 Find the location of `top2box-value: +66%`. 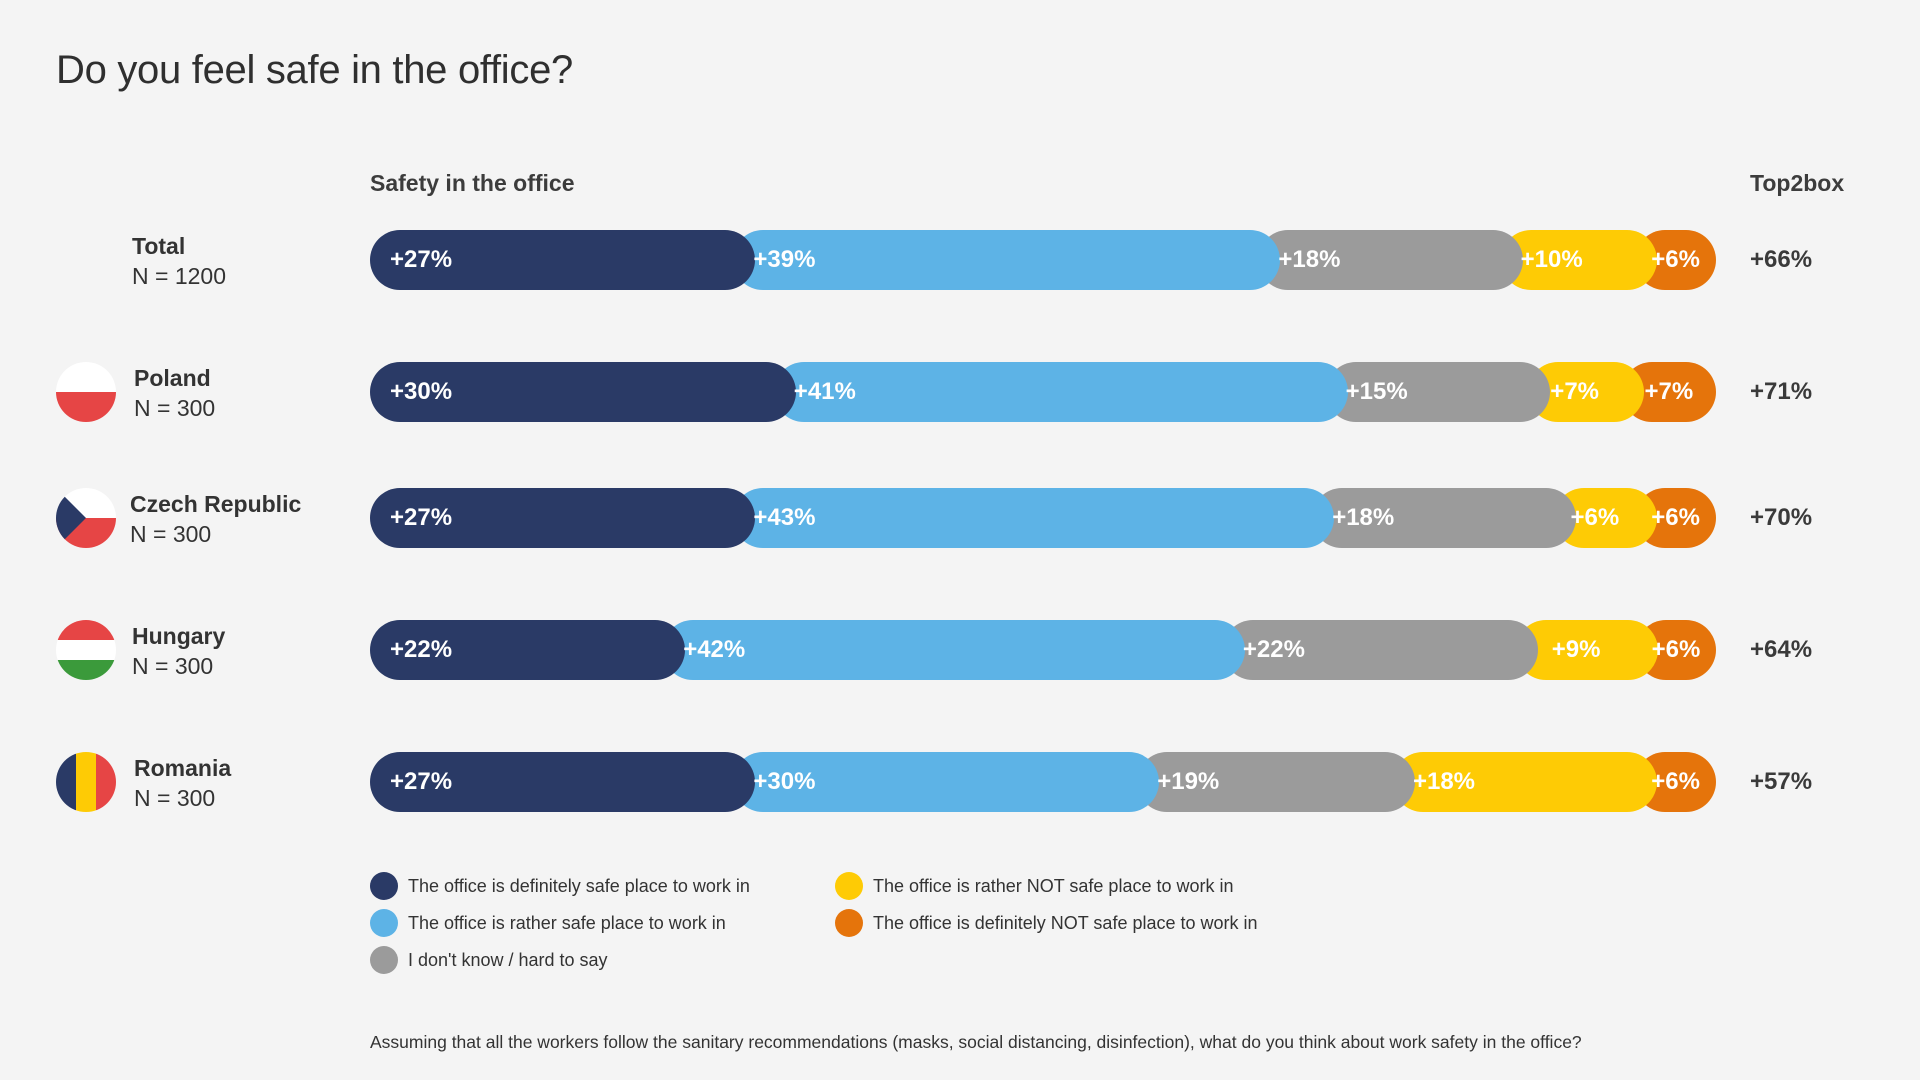

top2box-value: +66% is located at coordinates (1781, 259).